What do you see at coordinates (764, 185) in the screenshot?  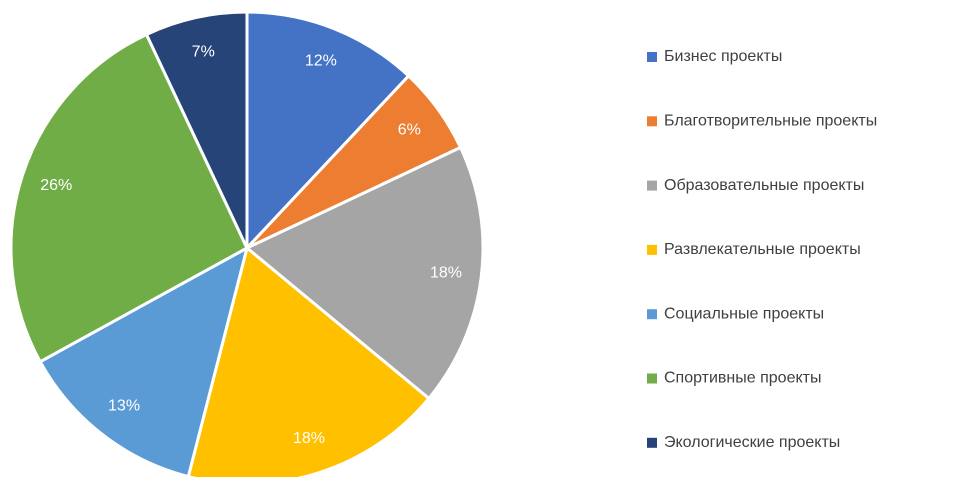 I see `legend-label: Образовательные проекты` at bounding box center [764, 185].